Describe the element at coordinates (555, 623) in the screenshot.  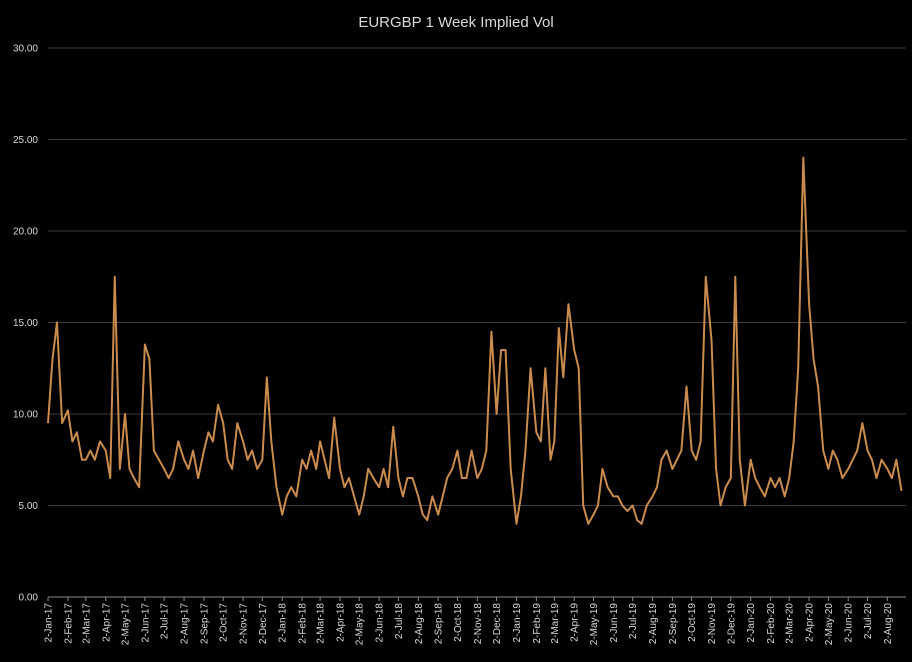
I see `x-tick-label: 2-Mar-19` at that location.